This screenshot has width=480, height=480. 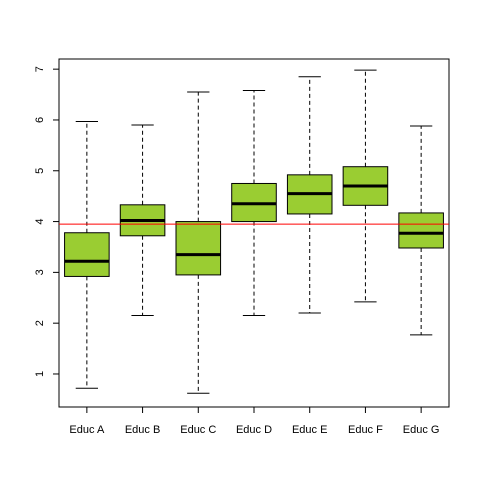 I want to click on x-tick-label: Educ D, so click(x=254, y=430).